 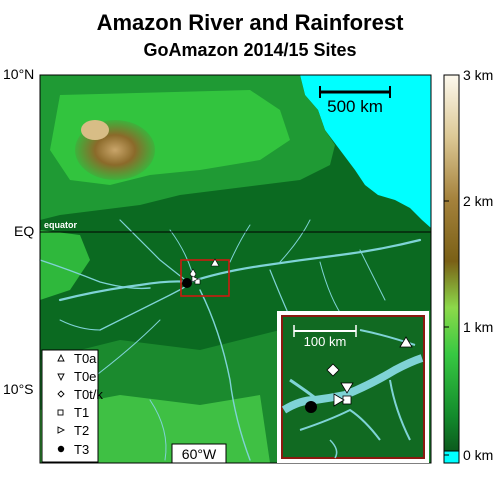 I want to click on inset-t0tk-marker, so click(x=333, y=370).